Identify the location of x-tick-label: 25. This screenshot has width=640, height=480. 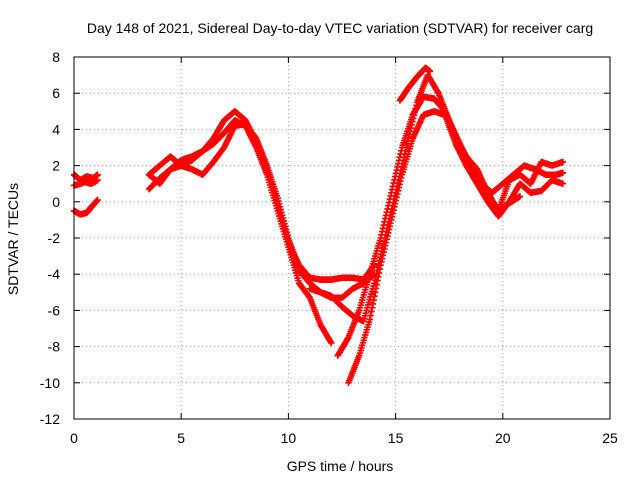
(610, 438).